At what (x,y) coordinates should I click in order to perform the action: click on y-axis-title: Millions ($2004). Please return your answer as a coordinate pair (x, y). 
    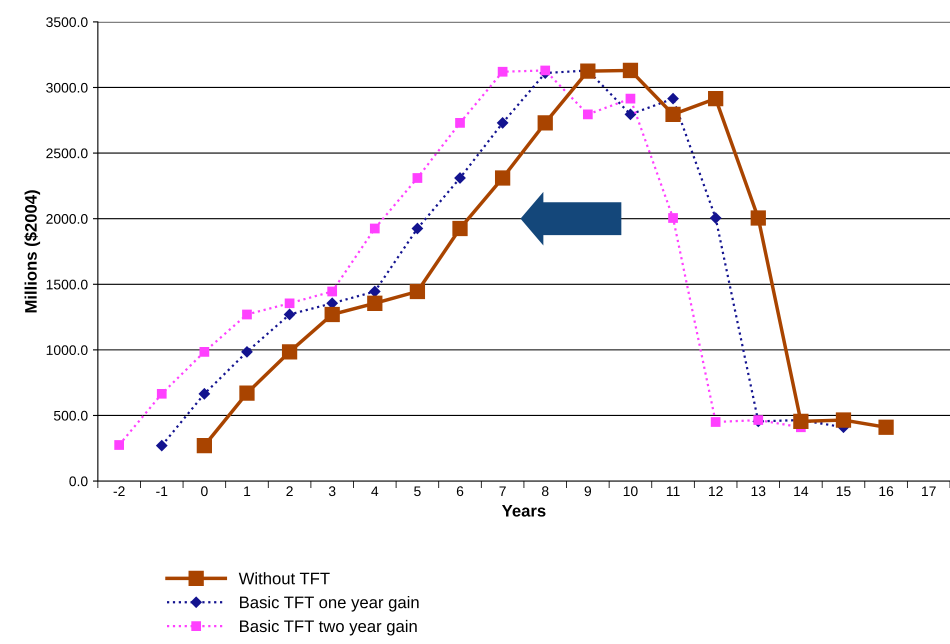
    Looking at the image, I should click on (32, 251).